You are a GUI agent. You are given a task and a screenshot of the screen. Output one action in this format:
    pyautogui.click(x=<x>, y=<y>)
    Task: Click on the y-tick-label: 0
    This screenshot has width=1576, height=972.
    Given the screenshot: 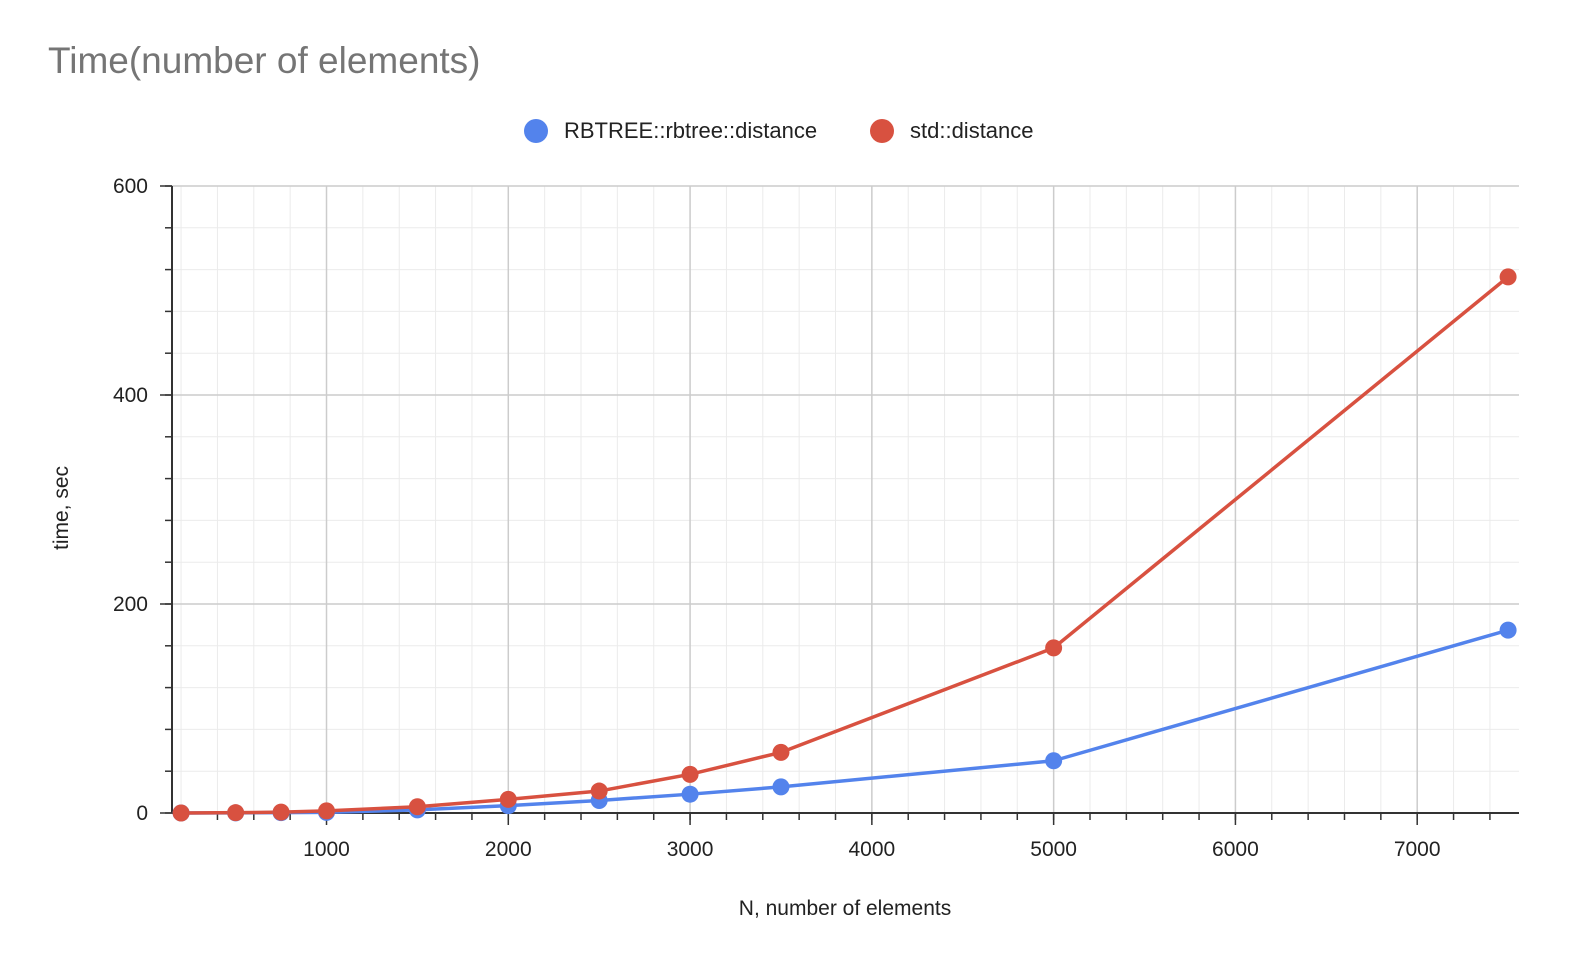 What is the action you would take?
    pyautogui.click(x=142, y=813)
    